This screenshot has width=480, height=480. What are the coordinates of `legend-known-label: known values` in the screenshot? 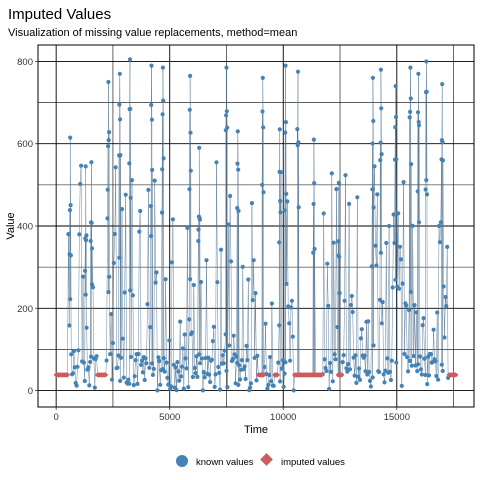 It's located at (225, 462).